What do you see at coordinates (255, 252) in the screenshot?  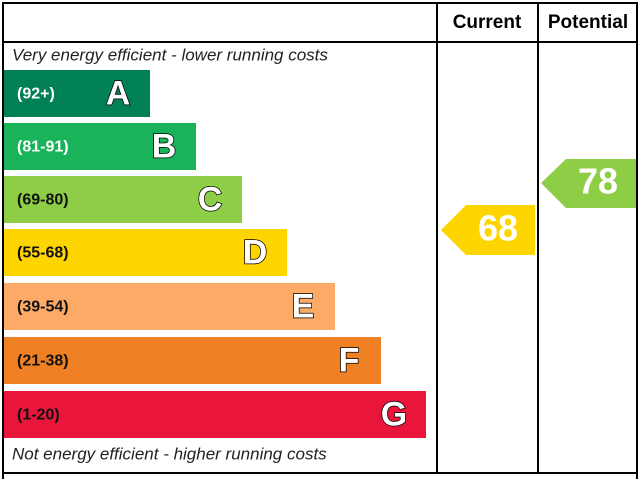 I see `band-letter: D` at bounding box center [255, 252].